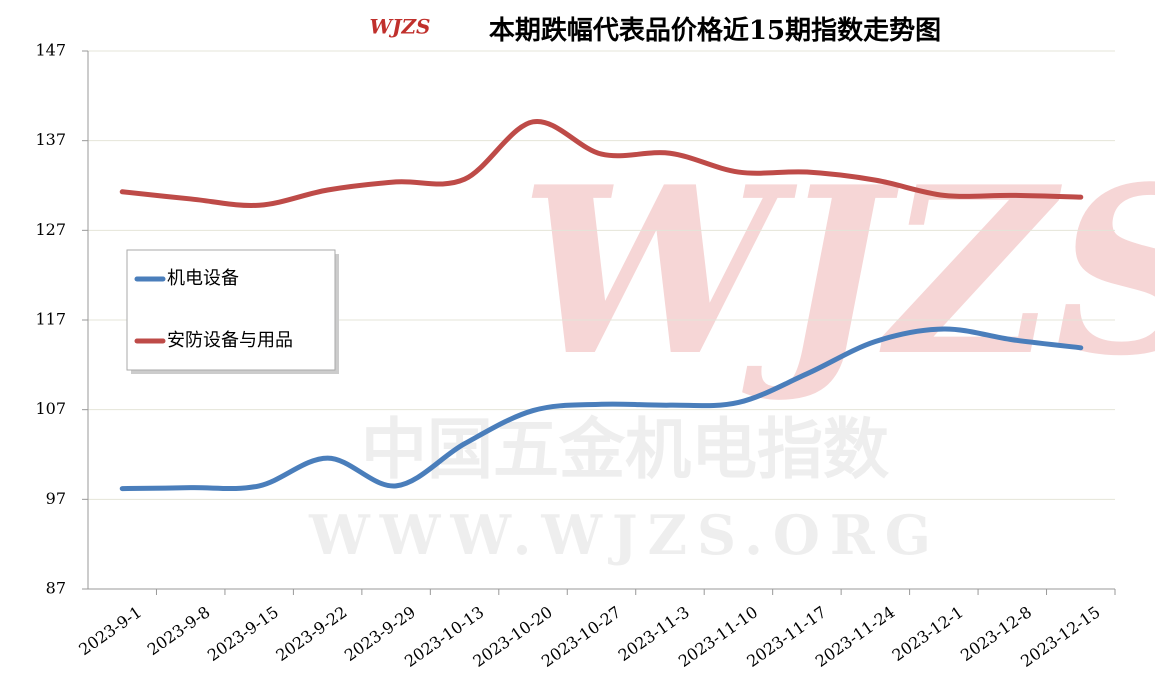 The width and height of the screenshot is (1155, 687). Describe the element at coordinates (601, 163) in the screenshot. I see `series-line` at that location.